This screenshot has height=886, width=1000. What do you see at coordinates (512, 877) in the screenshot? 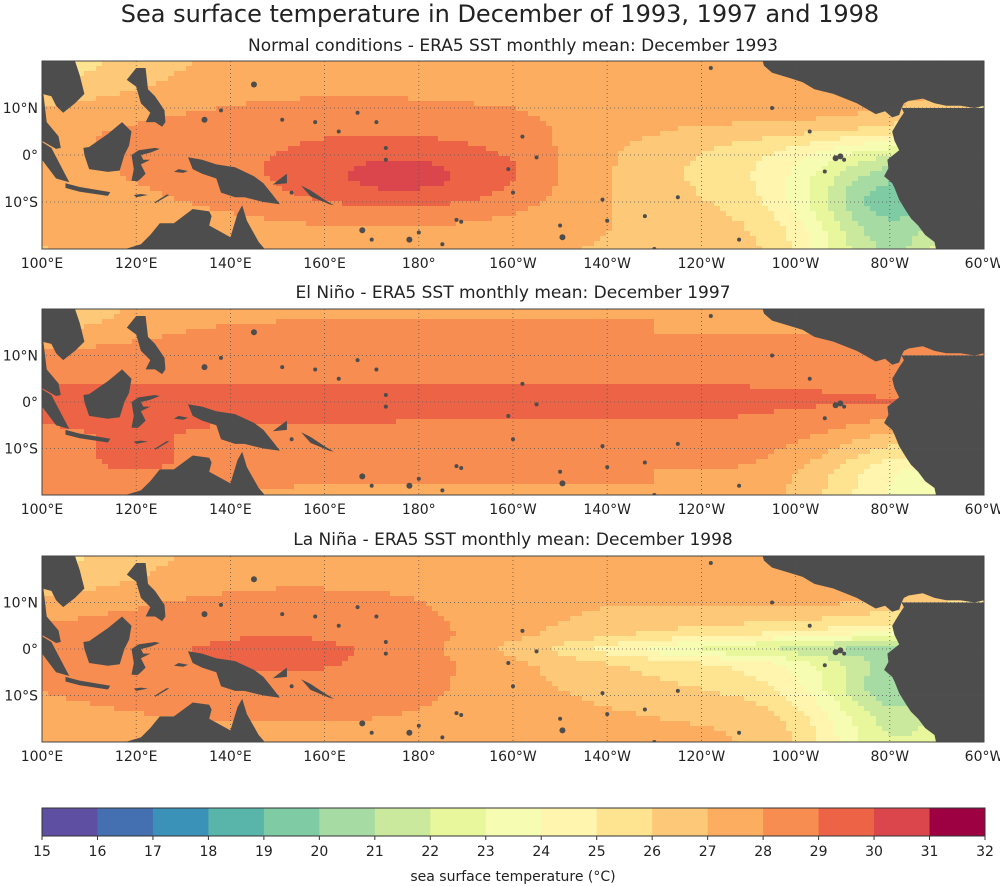
I see `colorbar-label: sea surface temperature (°C)` at bounding box center [512, 877].